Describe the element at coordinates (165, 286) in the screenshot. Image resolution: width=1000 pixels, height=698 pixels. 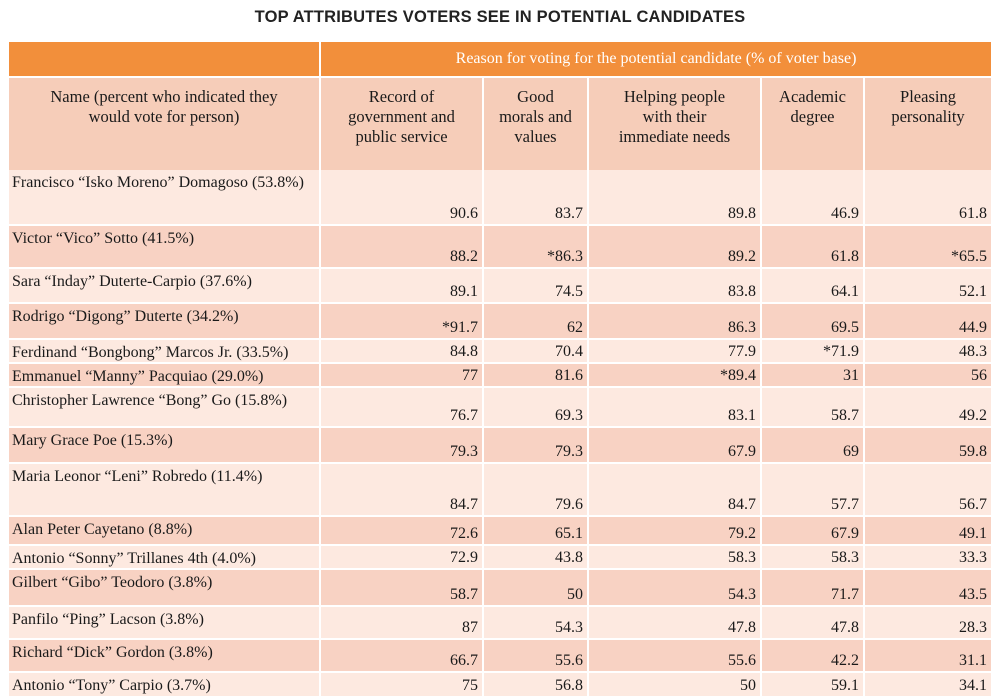
I see `candidate-name: Sara “Inday” Duterte-Carpio (37.6%)` at that location.